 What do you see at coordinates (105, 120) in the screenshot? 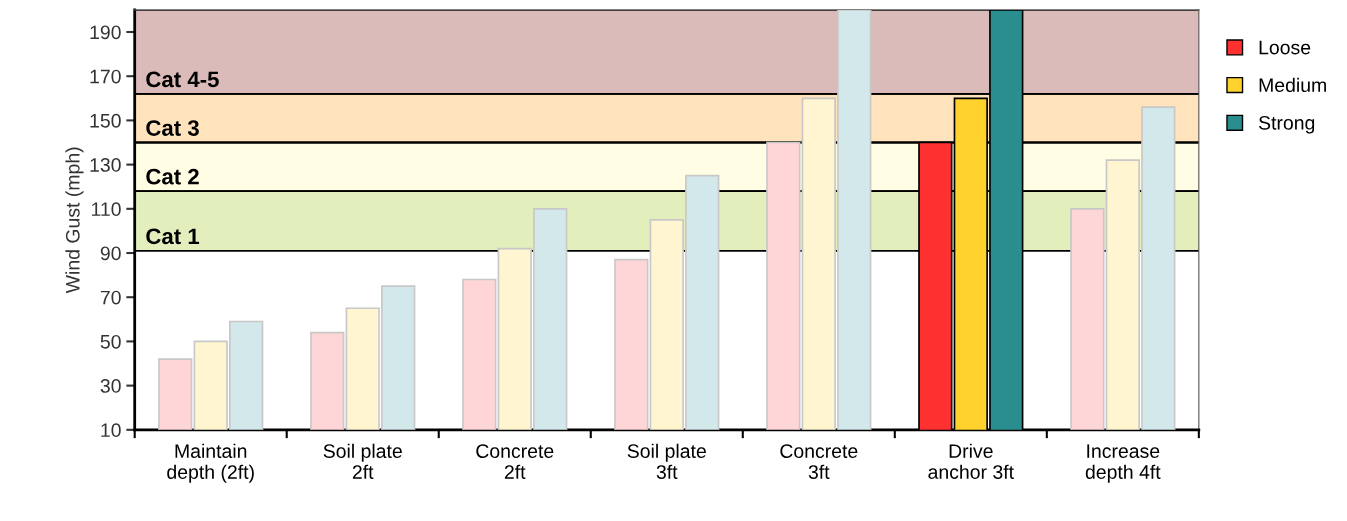
I see `y-tick-label: 150` at bounding box center [105, 120].